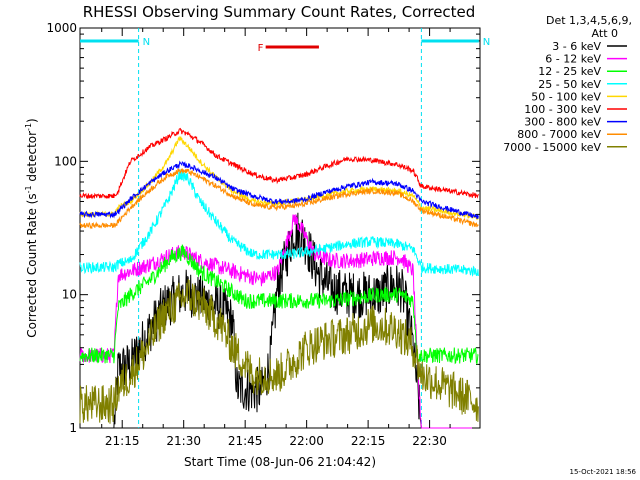 The width and height of the screenshot is (640, 480). What do you see at coordinates (566, 96) in the screenshot?
I see `legend-label: 50 - 100 keV` at bounding box center [566, 96].